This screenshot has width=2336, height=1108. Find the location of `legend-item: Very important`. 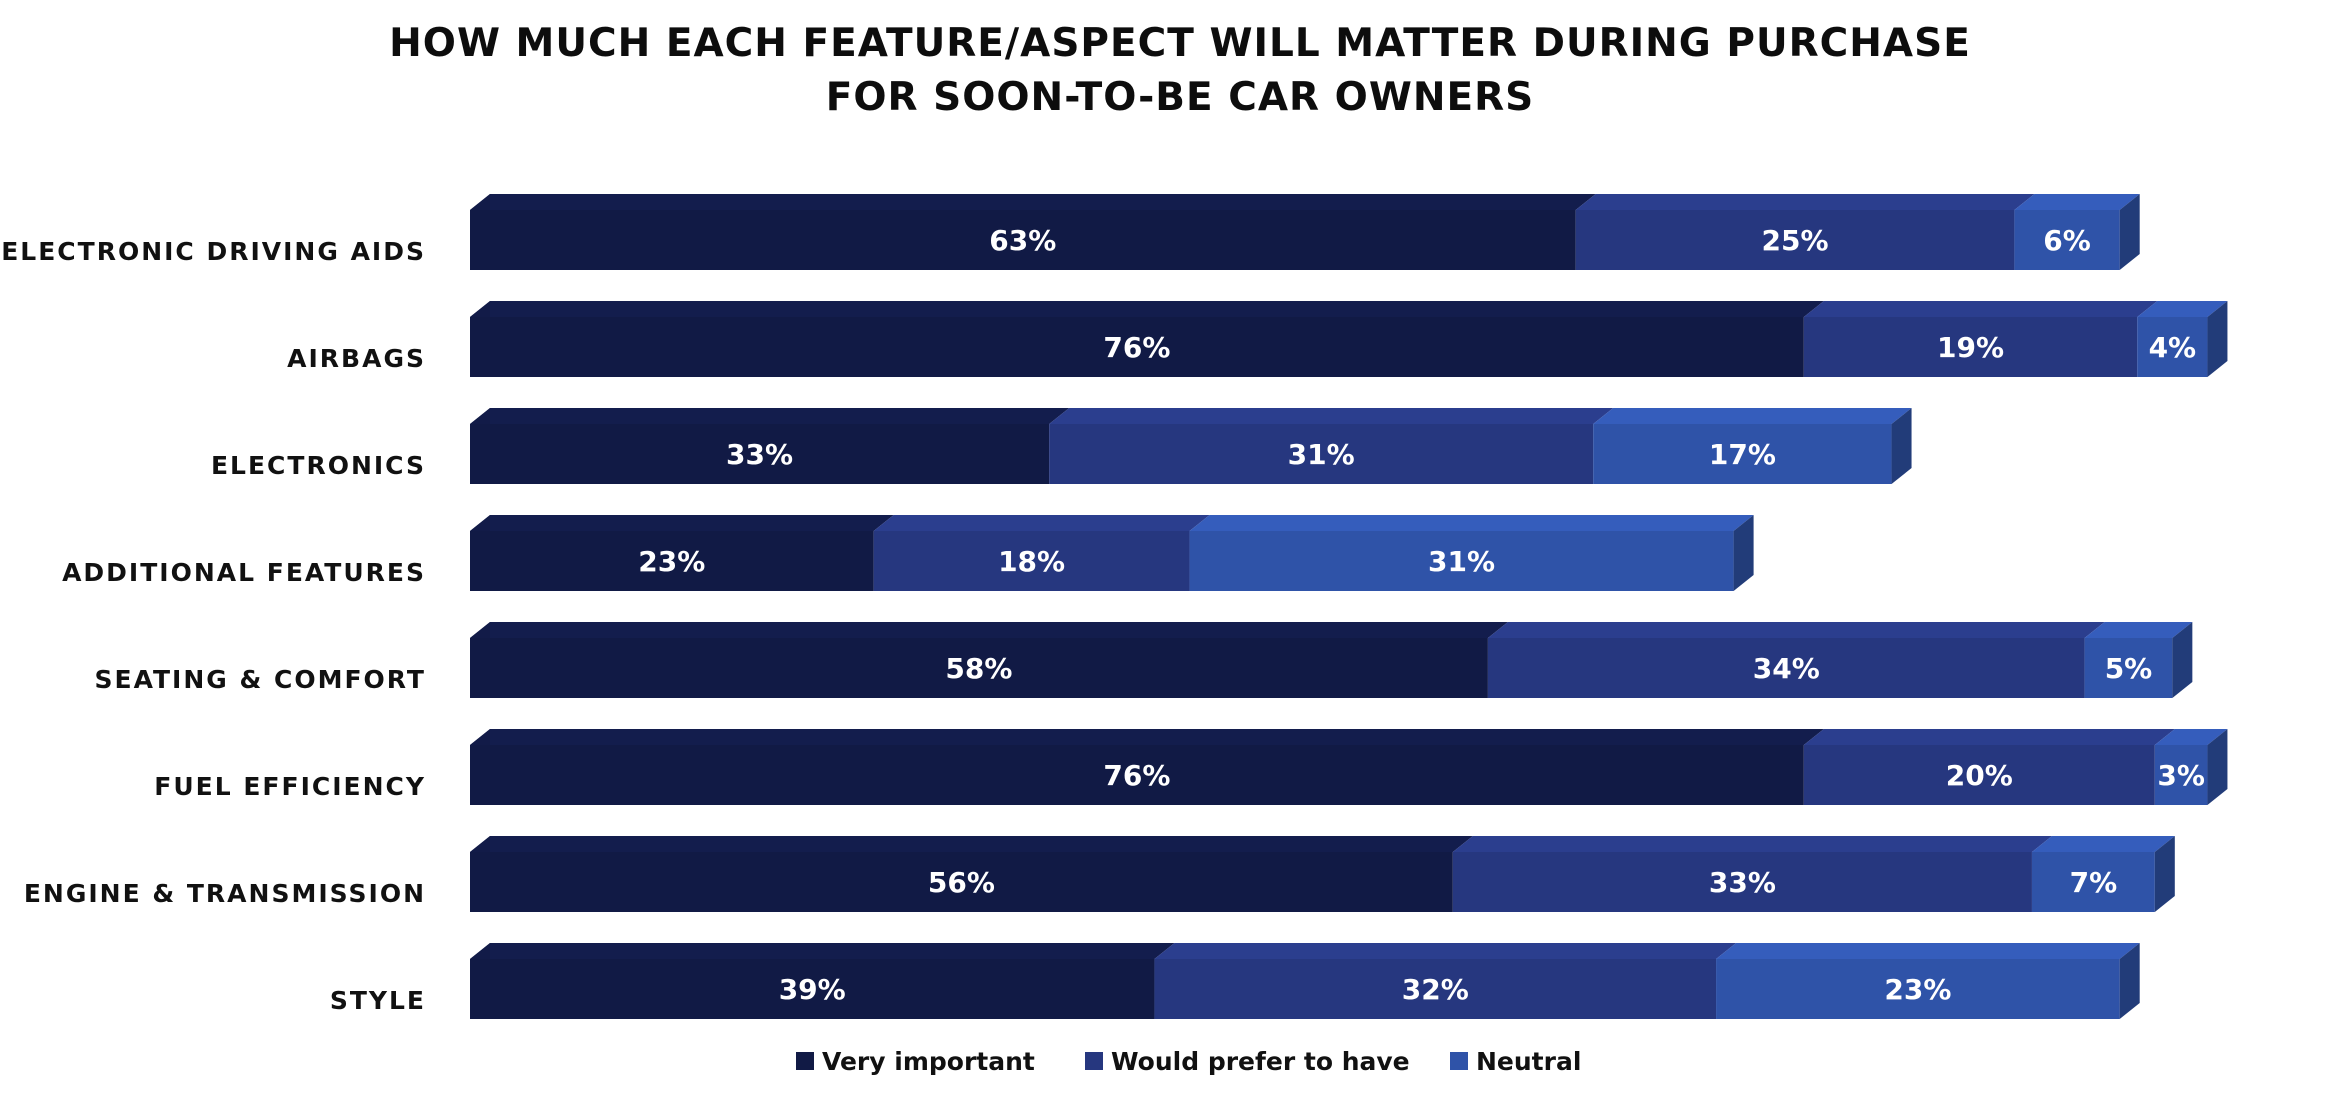

legend-item: Very important is located at coordinates (915, 1061).